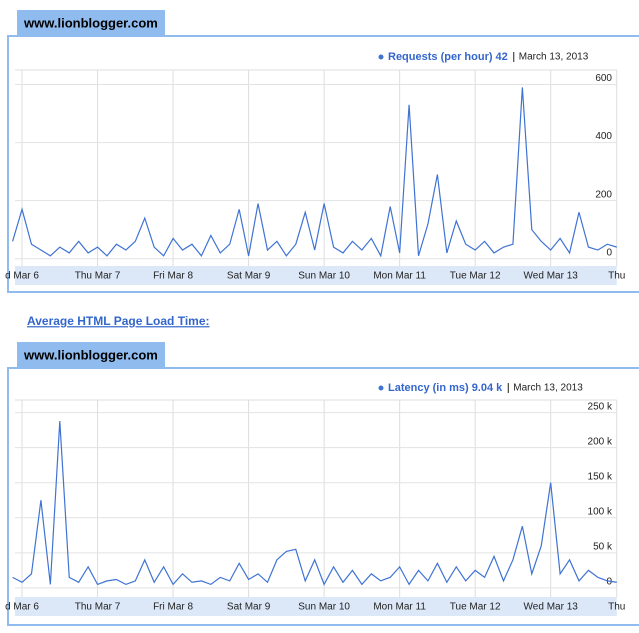 Image resolution: width=639 pixels, height=633 pixels. I want to click on y-tick-label: 400, so click(603, 136).